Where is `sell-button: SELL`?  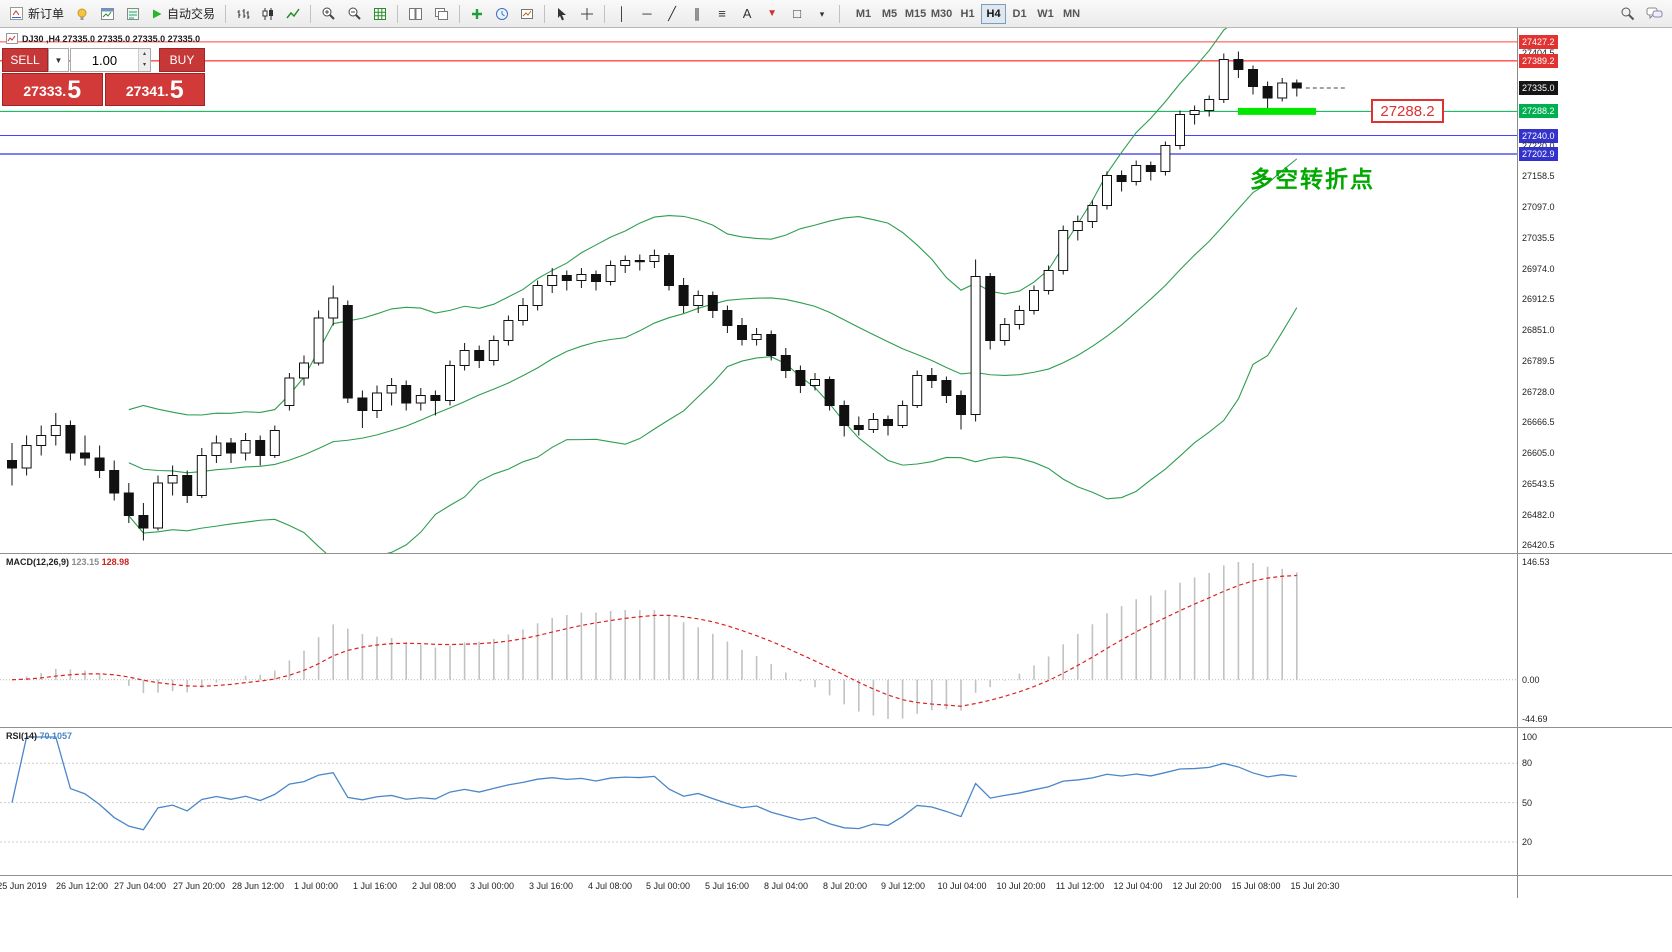 sell-button: SELL is located at coordinates (25, 60).